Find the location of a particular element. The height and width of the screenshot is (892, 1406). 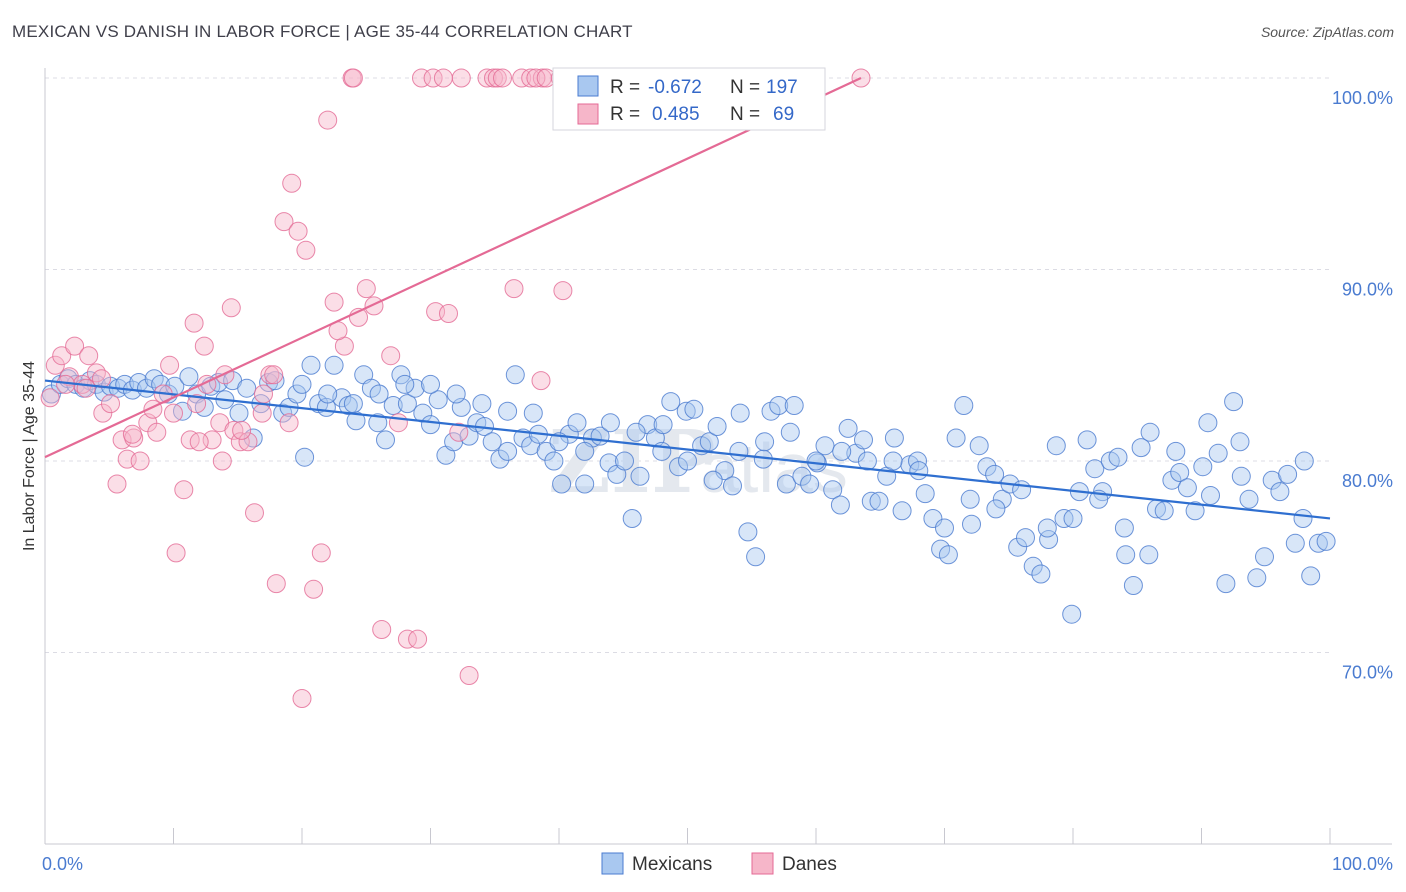

stats-n-label-1: N = is located at coordinates (745, 87).